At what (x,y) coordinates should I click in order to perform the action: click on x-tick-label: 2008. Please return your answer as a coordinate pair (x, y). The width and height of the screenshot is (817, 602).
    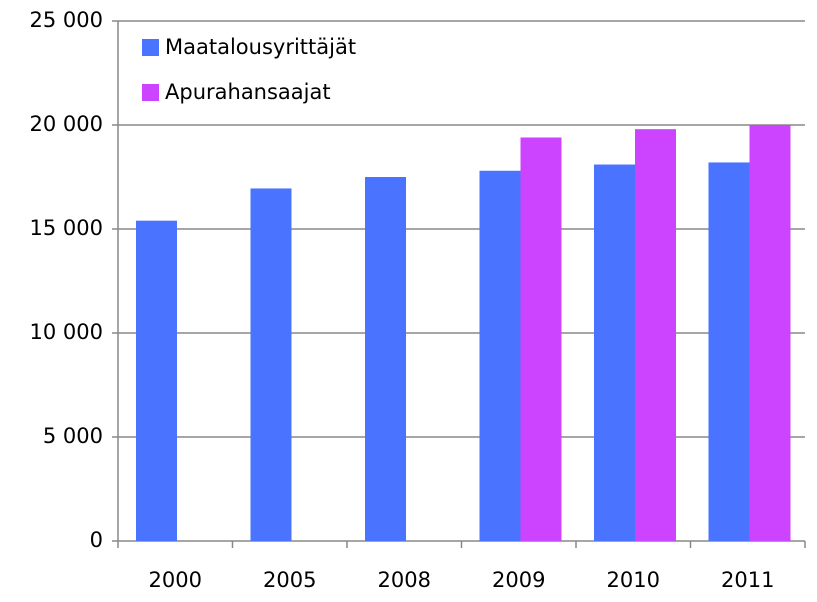
    Looking at the image, I should click on (404, 580).